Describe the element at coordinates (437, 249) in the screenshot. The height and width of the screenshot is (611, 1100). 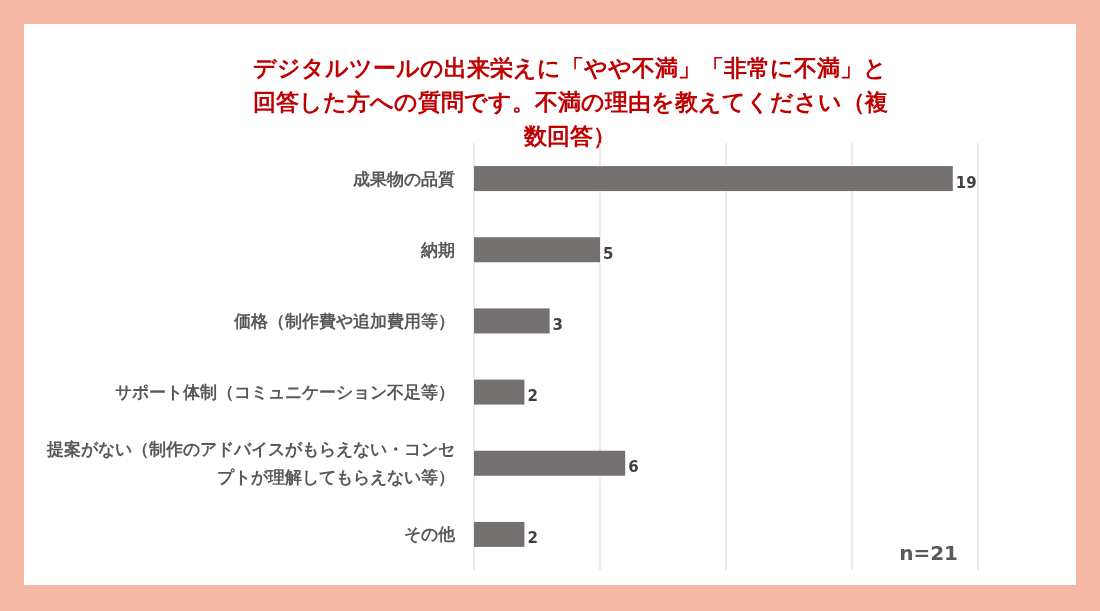
I see `y-tick-label: 納期` at that location.